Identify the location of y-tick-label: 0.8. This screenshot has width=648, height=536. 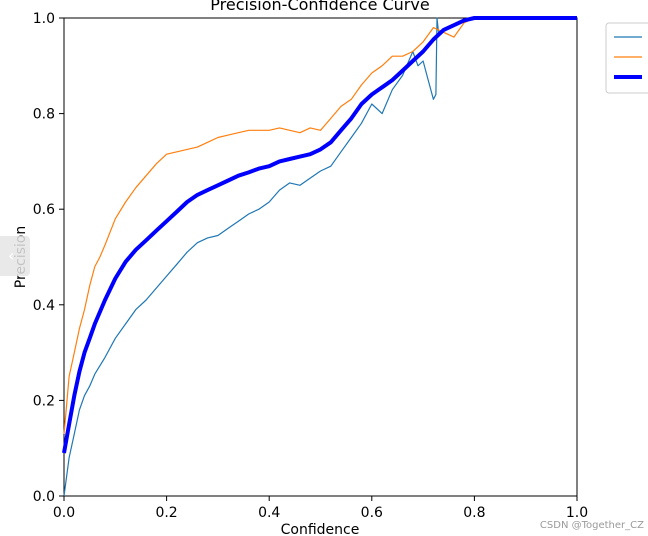
(44, 115).